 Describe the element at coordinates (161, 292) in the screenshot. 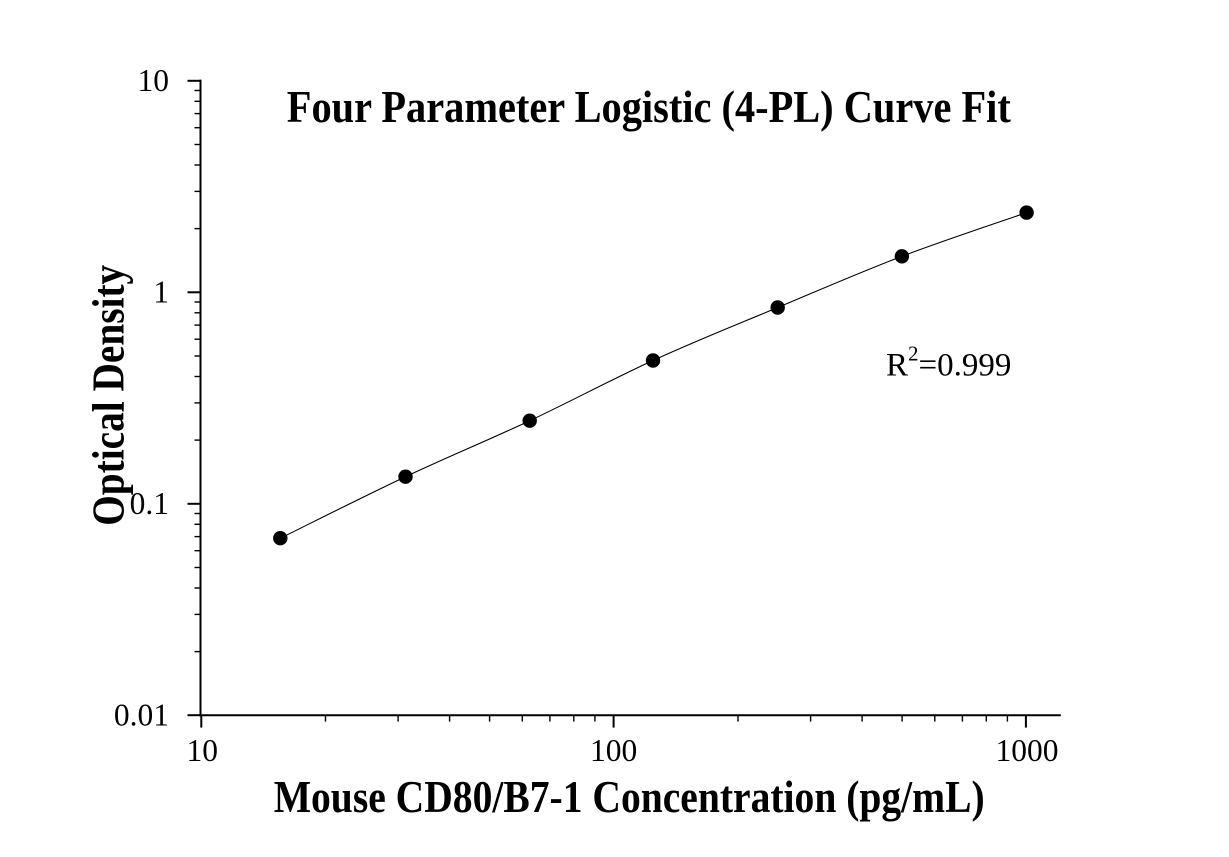

I see `svg-text: 1` at that location.